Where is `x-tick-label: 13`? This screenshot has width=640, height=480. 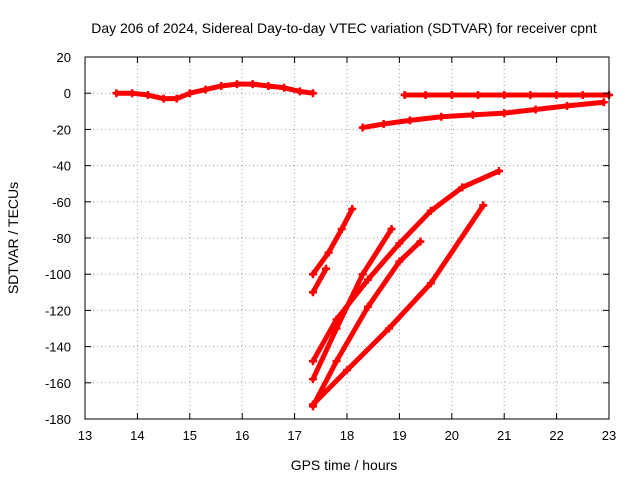
x-tick-label: 13 is located at coordinates (85, 435).